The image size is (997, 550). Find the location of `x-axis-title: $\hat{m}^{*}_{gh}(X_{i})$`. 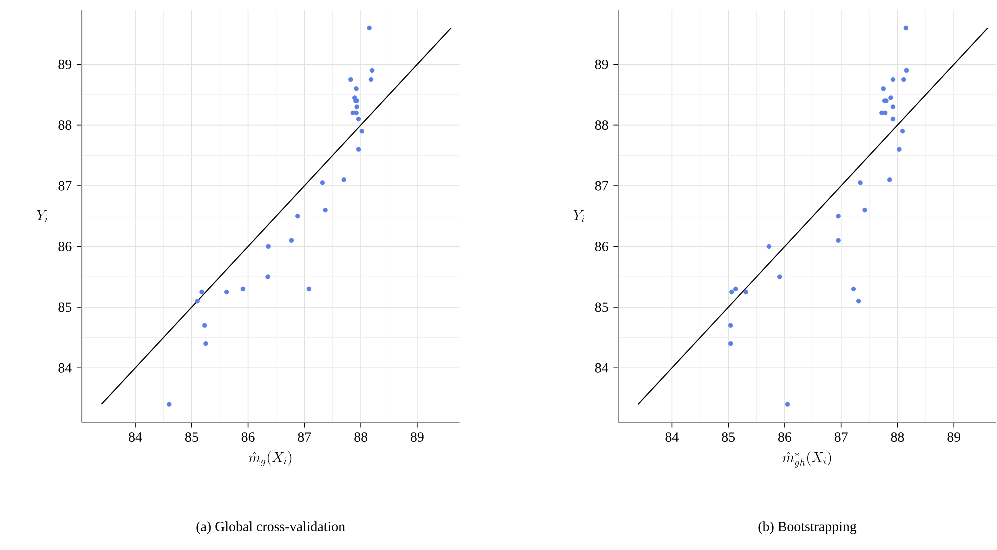

x-axis-title: $\hat{m}^{*}_{gh}(X_{i})$ is located at coordinates (807, 460).